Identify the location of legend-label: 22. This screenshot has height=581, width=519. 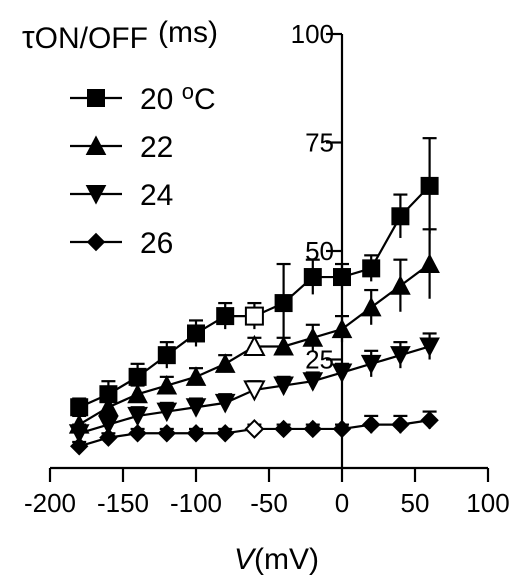
(156, 147).